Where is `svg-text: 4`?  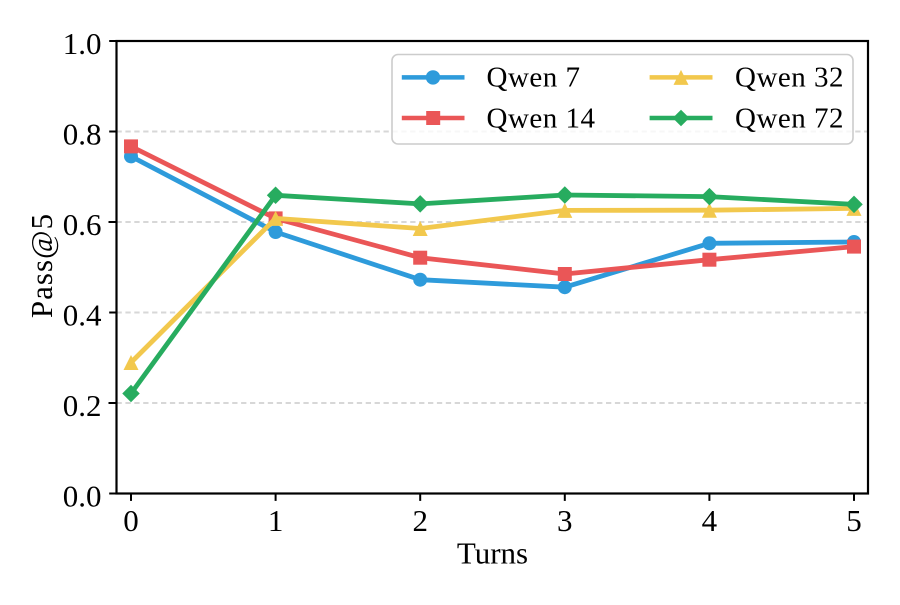
svg-text: 4 is located at coordinates (710, 520).